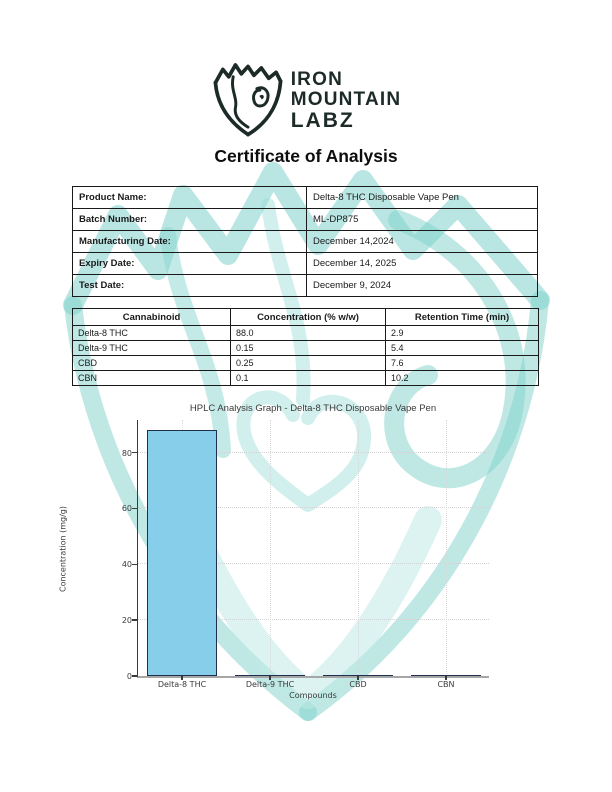 The height and width of the screenshot is (792, 612). Describe the element at coordinates (151, 333) in the screenshot. I see `cell-cannabinoid: Delta-8 THC` at that location.